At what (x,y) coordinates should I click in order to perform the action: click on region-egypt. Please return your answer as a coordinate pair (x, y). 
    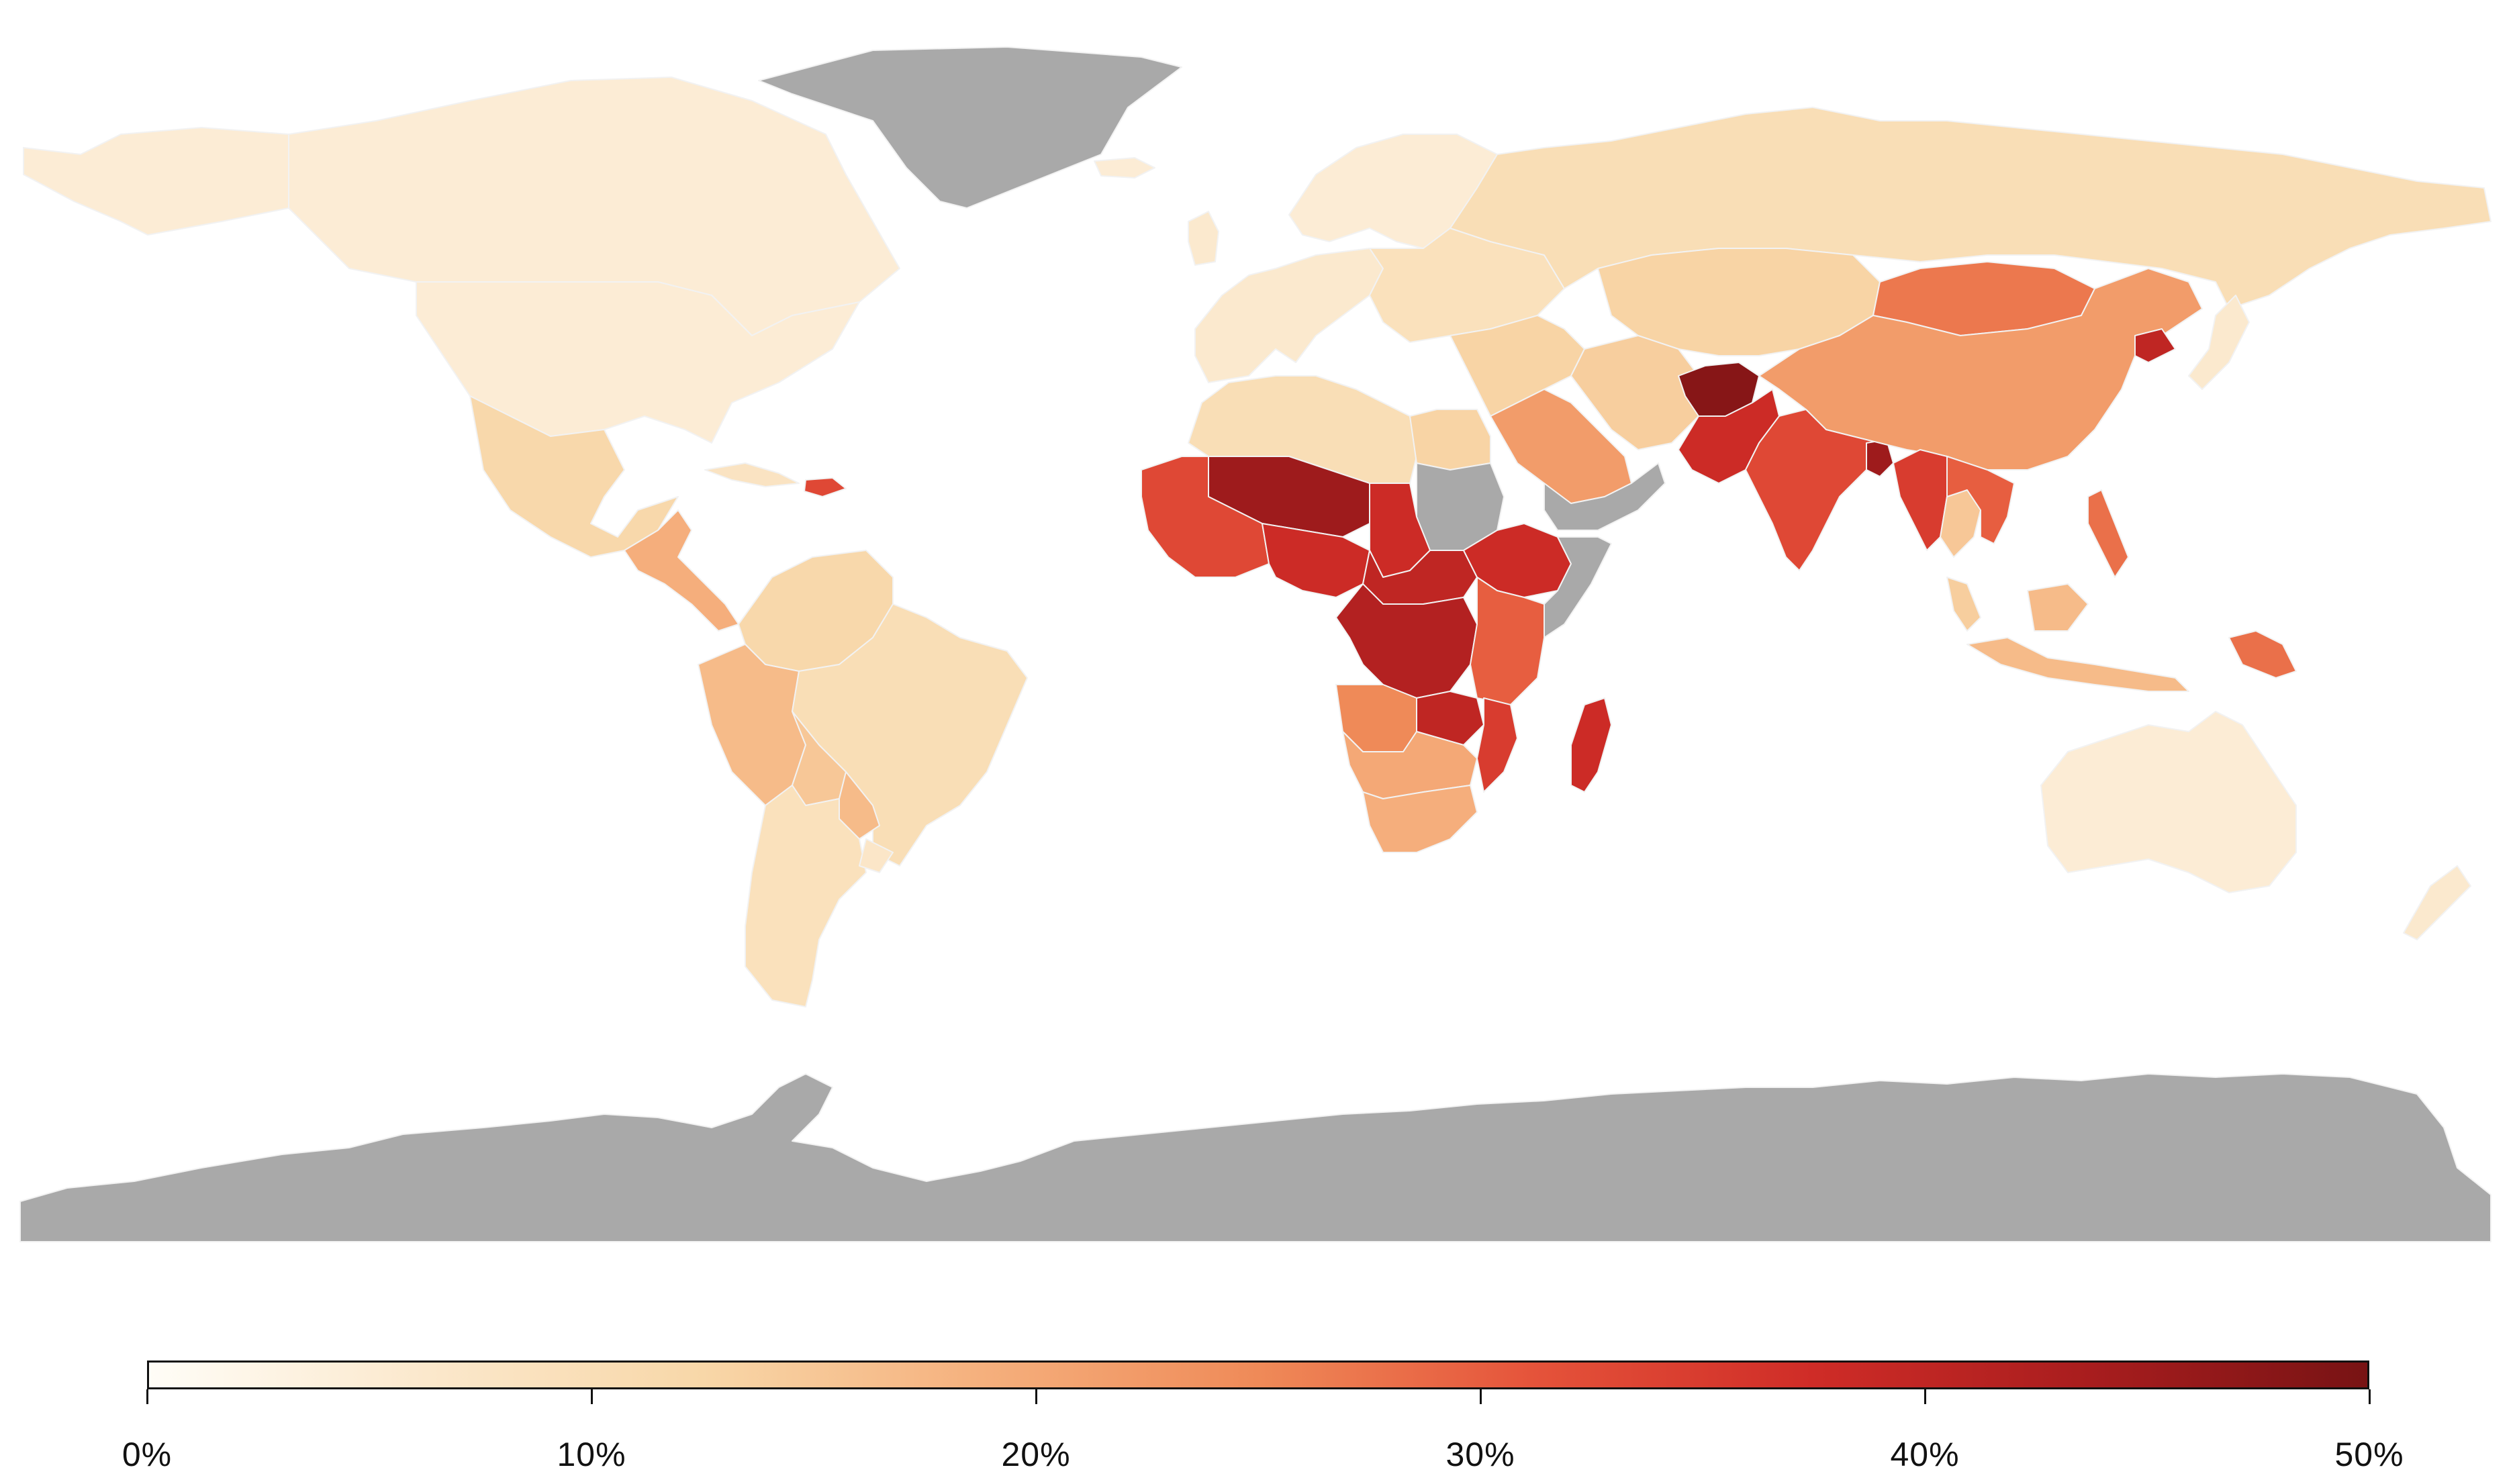
    Looking at the image, I should click on (1450, 440).